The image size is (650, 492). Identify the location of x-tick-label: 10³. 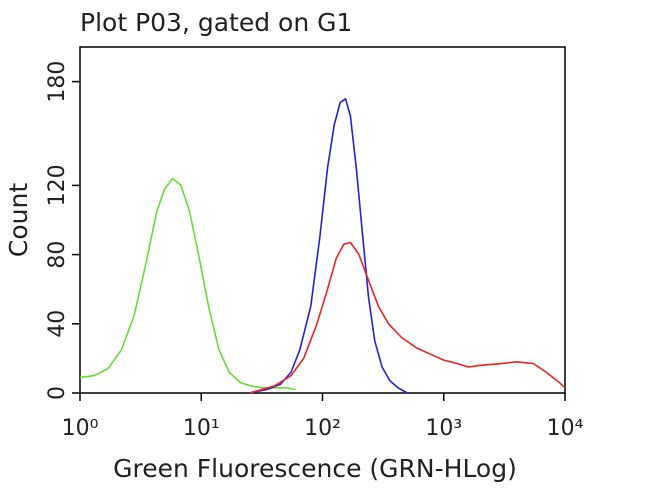
(443, 428).